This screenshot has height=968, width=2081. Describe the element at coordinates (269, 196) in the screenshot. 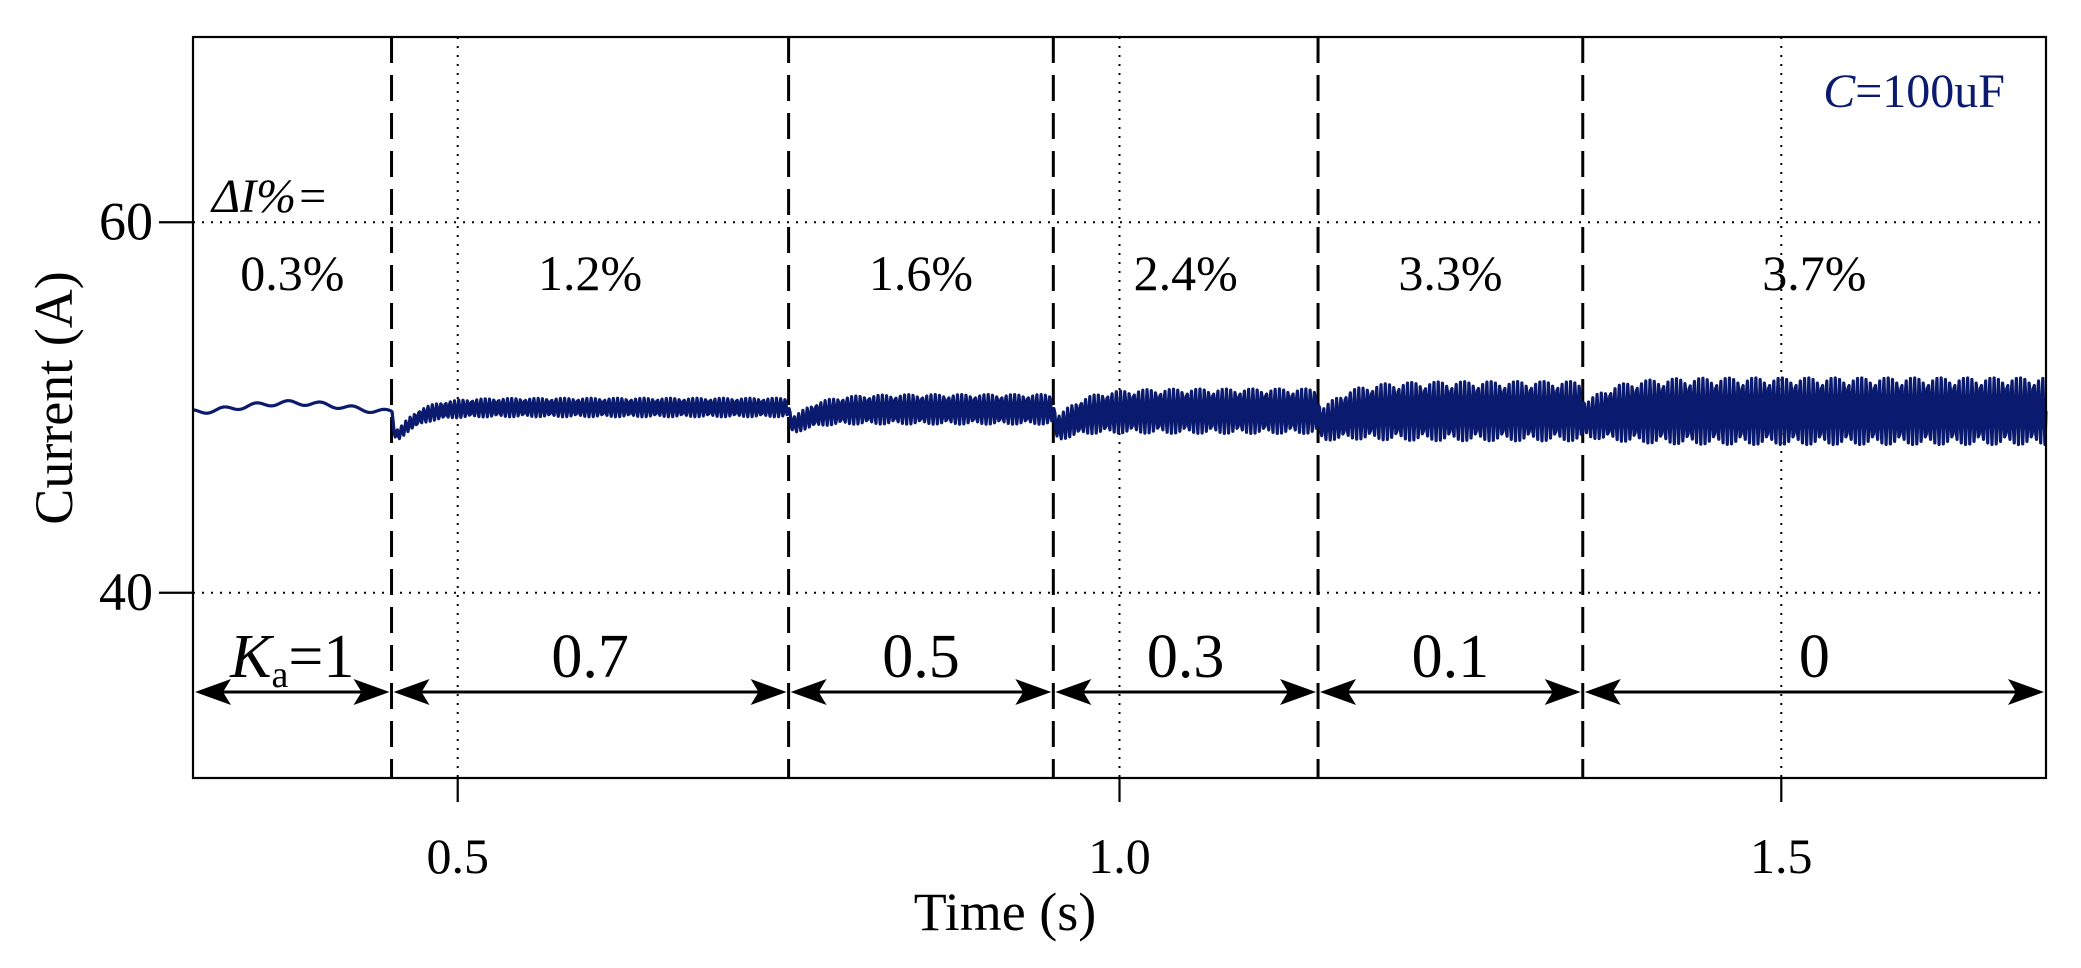

I see `delta-i-label: ΔI%=` at that location.